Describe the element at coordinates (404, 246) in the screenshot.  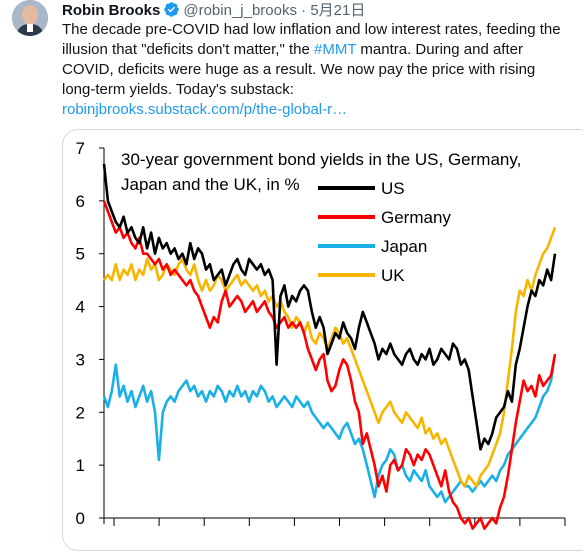
I see `legend-label-japan: Japan` at that location.